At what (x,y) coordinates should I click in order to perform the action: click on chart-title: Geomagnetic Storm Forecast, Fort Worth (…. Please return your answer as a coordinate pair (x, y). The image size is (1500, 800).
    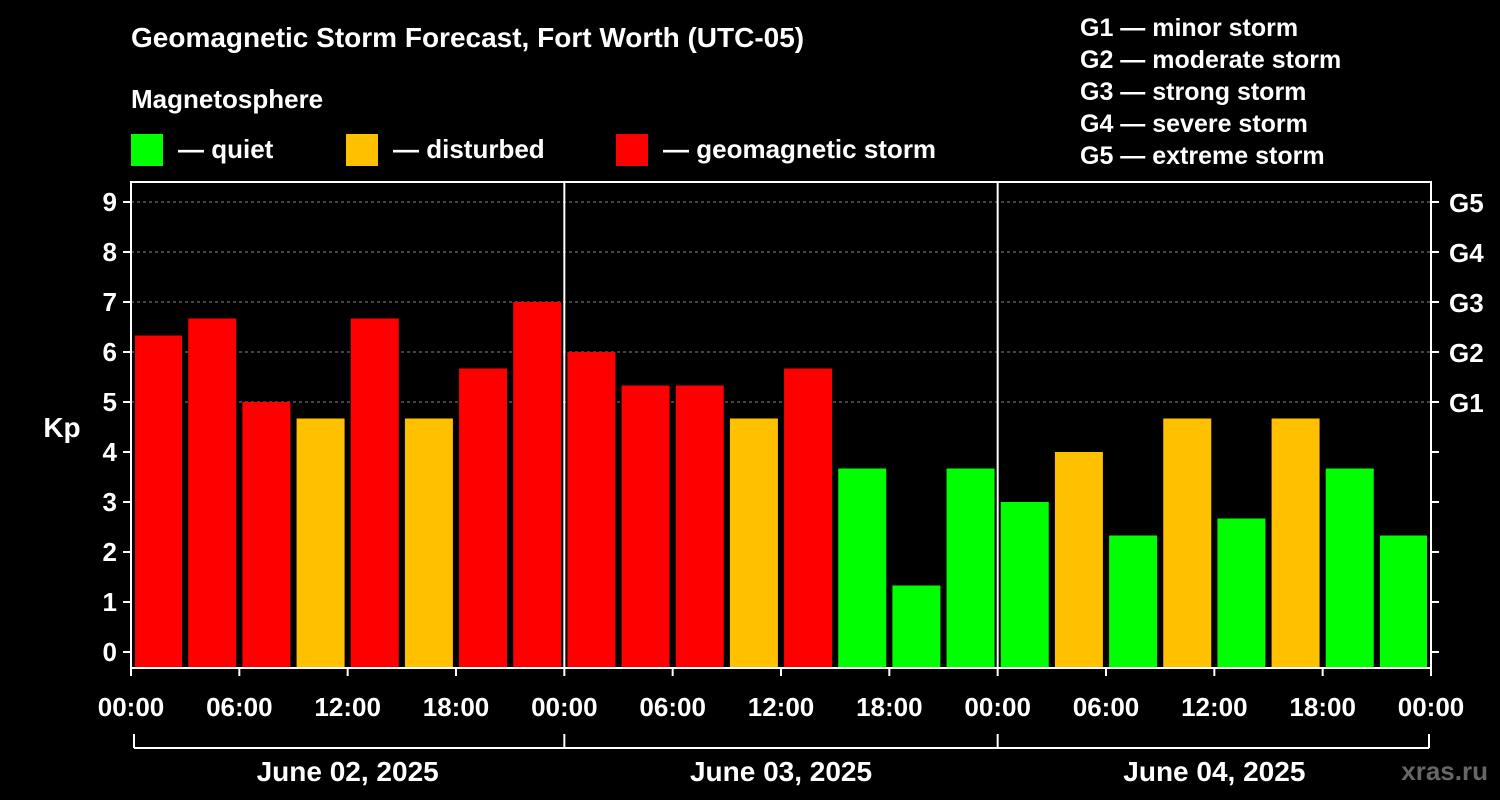
    Looking at the image, I should click on (468, 37).